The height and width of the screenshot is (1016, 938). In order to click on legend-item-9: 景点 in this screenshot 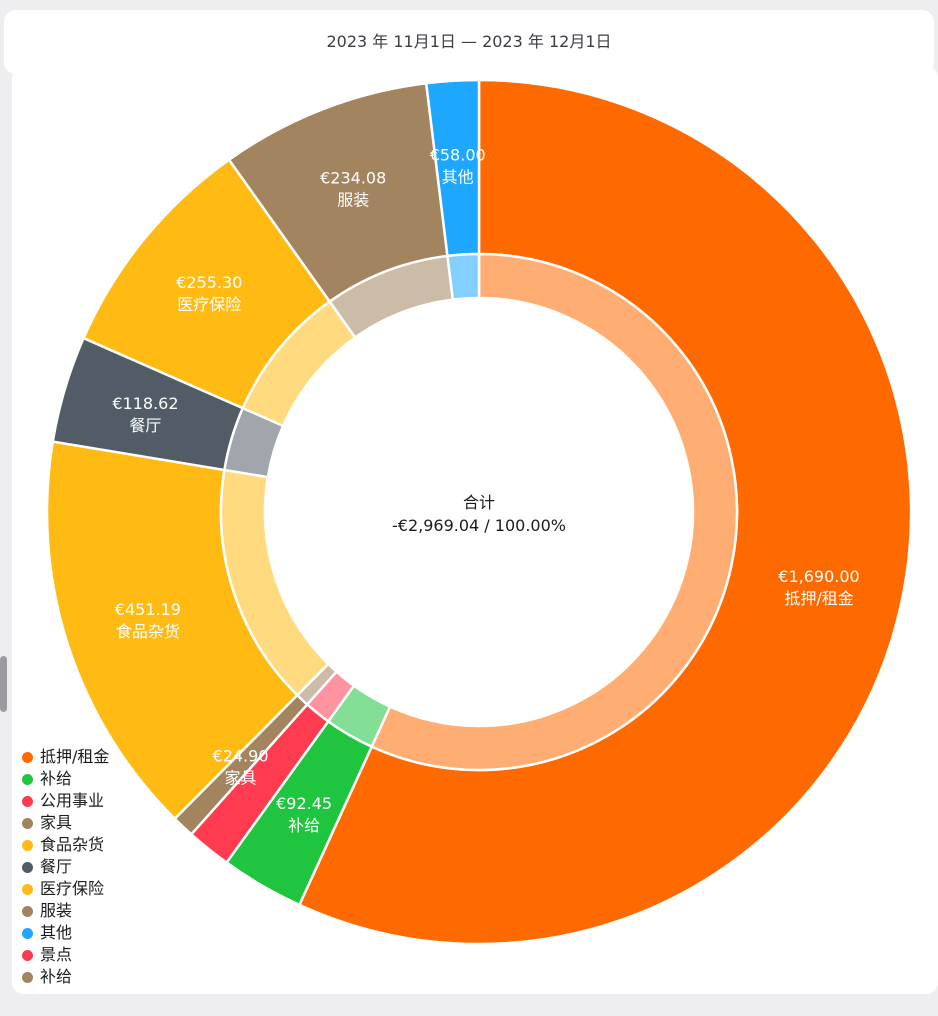, I will do `click(65, 955)`.